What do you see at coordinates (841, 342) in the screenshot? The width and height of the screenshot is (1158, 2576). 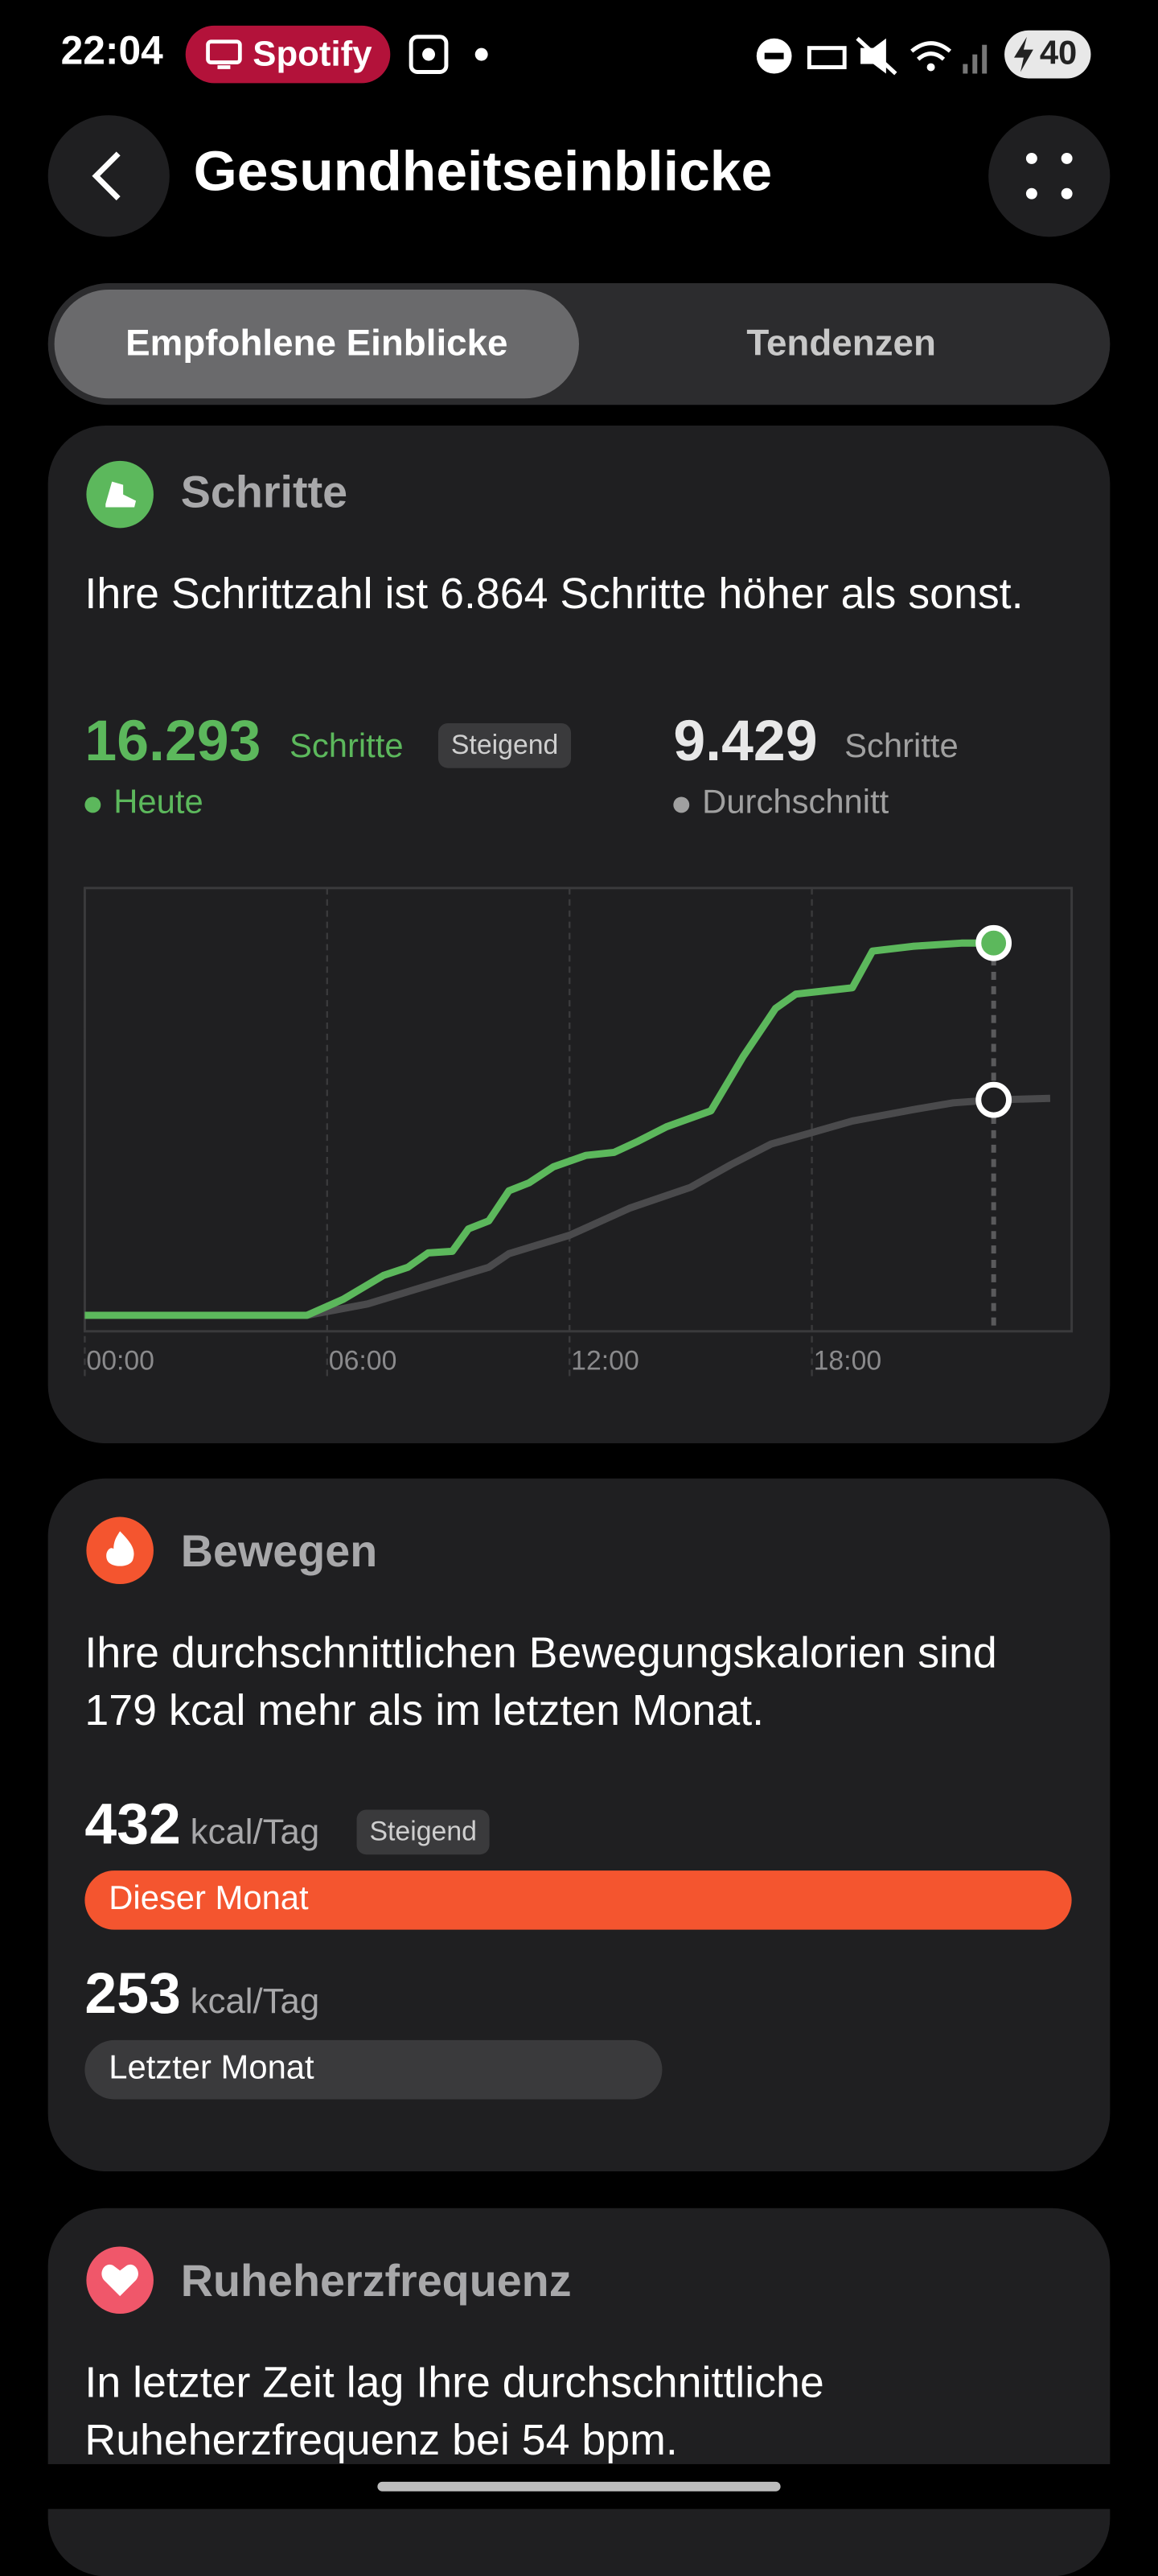 I see `tab-label: Tendenzen` at bounding box center [841, 342].